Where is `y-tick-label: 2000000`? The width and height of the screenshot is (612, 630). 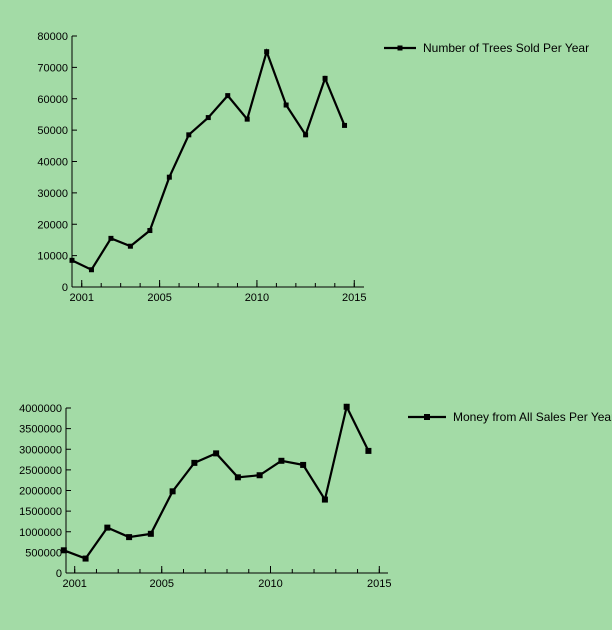 y-tick-label: 2000000 is located at coordinates (40, 492).